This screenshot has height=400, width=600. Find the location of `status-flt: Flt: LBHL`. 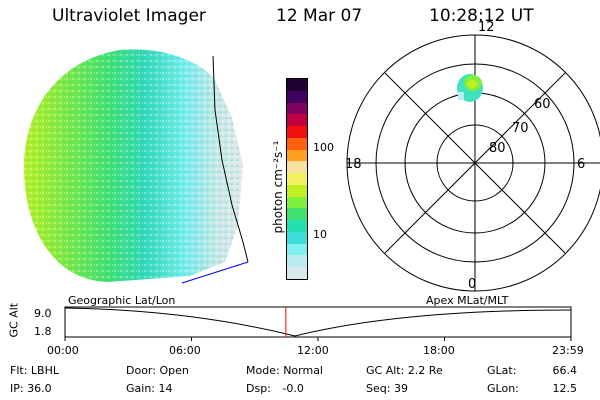

status-flt: Flt: LBHL is located at coordinates (34, 370).